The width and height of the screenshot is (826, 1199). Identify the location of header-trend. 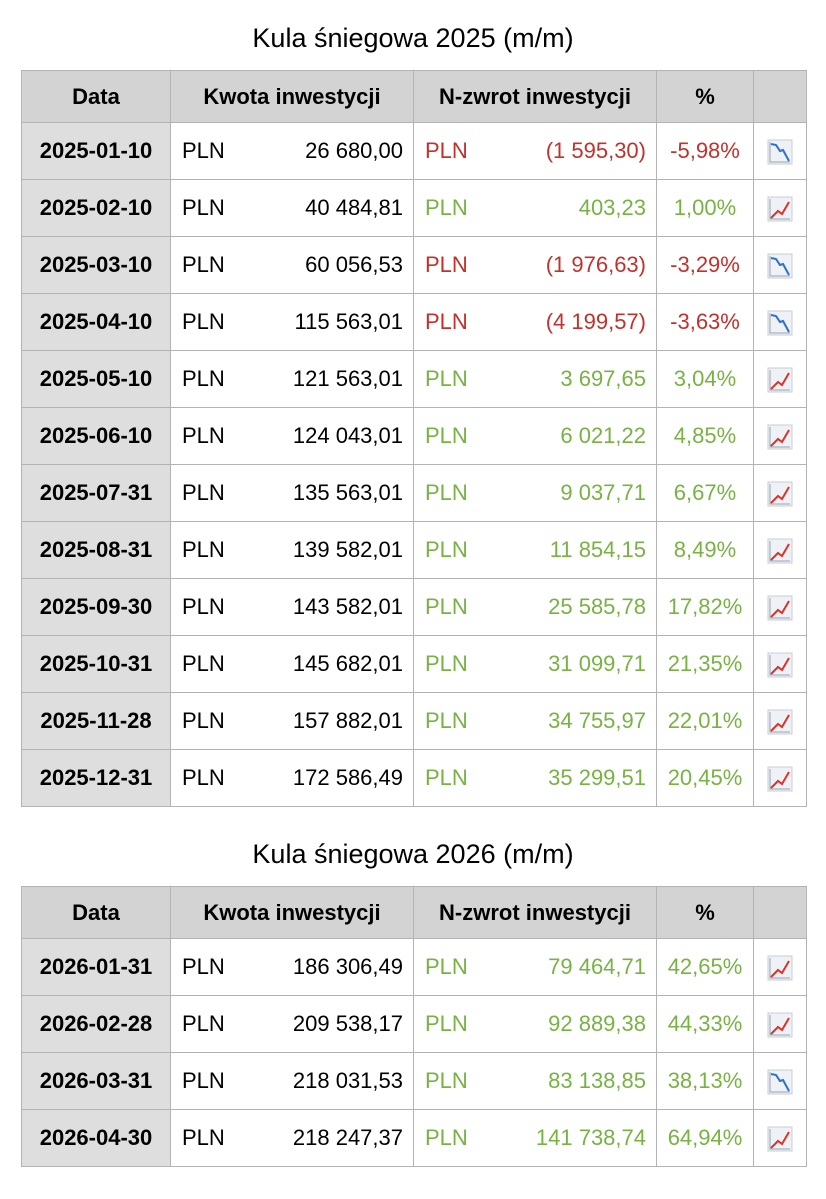
(780, 912).